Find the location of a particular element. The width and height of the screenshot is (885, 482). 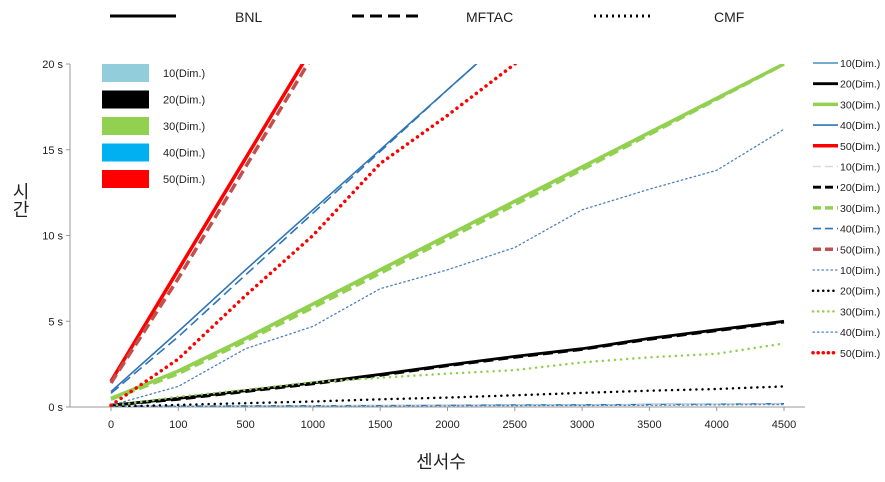

x-tick-label: 3500 is located at coordinates (649, 425).